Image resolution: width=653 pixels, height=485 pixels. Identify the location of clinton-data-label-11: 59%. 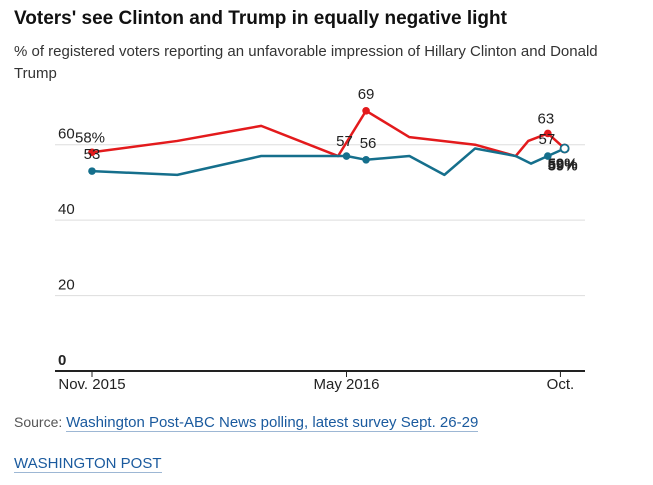
(563, 165).